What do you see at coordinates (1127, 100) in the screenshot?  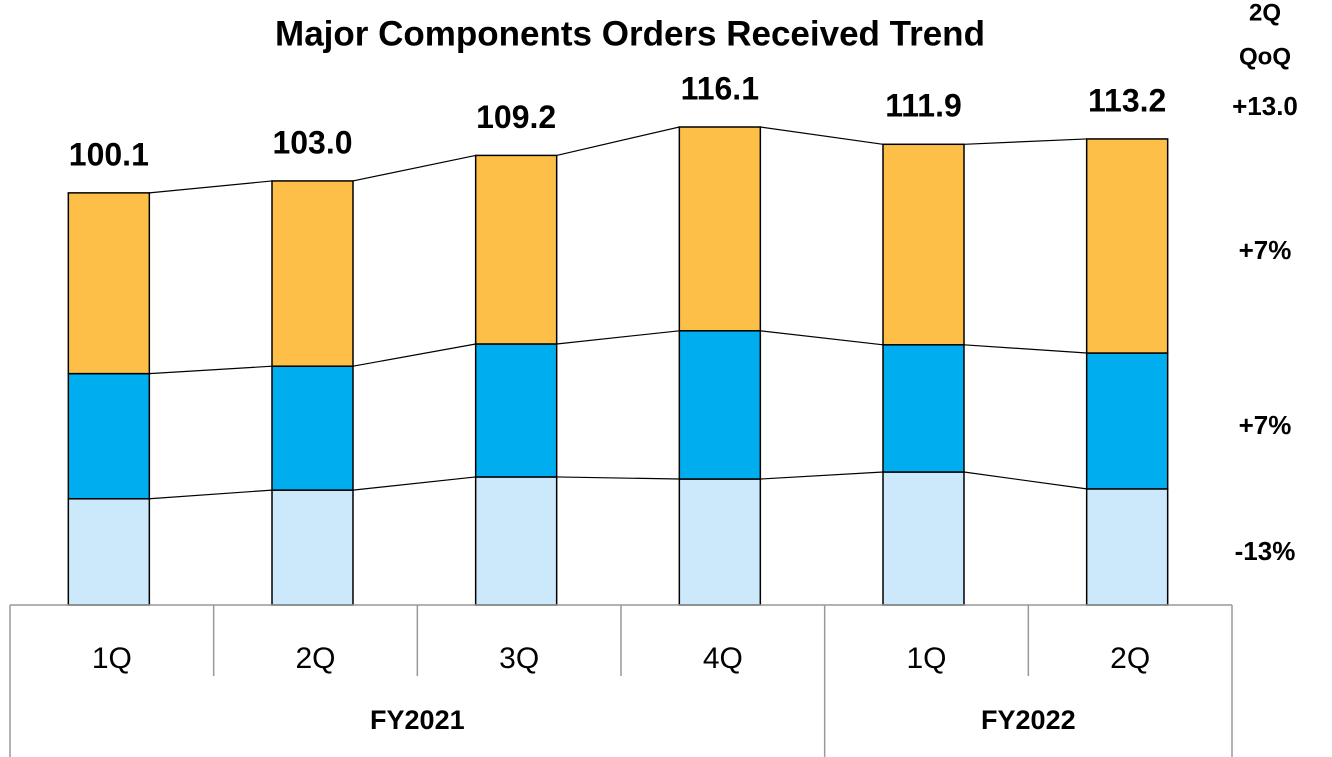 I see `total-label: 113.2` at bounding box center [1127, 100].